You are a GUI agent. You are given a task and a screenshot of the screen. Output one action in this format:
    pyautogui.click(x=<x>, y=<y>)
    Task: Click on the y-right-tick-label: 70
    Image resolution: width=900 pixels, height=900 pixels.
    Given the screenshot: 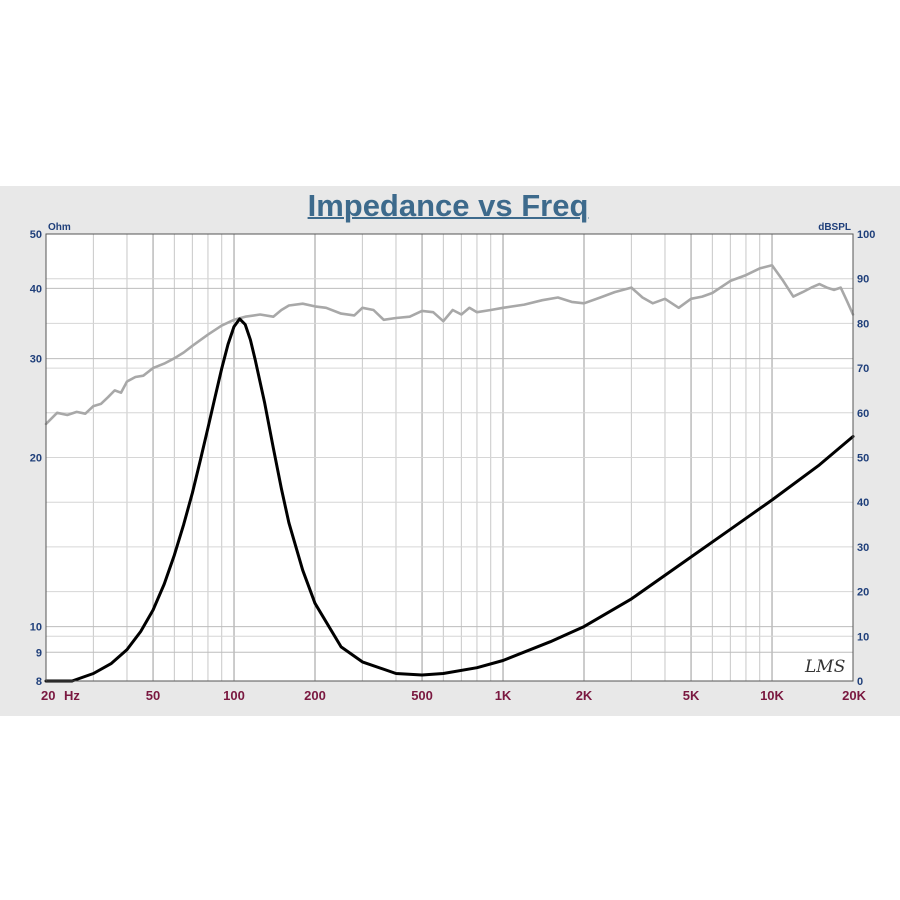 What is the action you would take?
    pyautogui.click(x=863, y=369)
    